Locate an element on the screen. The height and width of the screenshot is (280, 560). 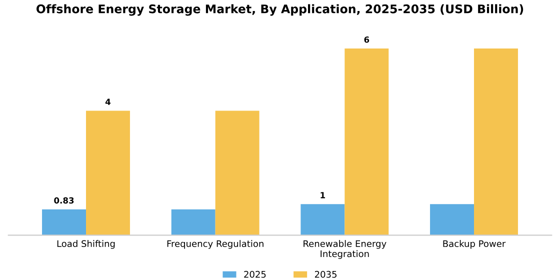
legend-label: 2025 is located at coordinates (255, 274).